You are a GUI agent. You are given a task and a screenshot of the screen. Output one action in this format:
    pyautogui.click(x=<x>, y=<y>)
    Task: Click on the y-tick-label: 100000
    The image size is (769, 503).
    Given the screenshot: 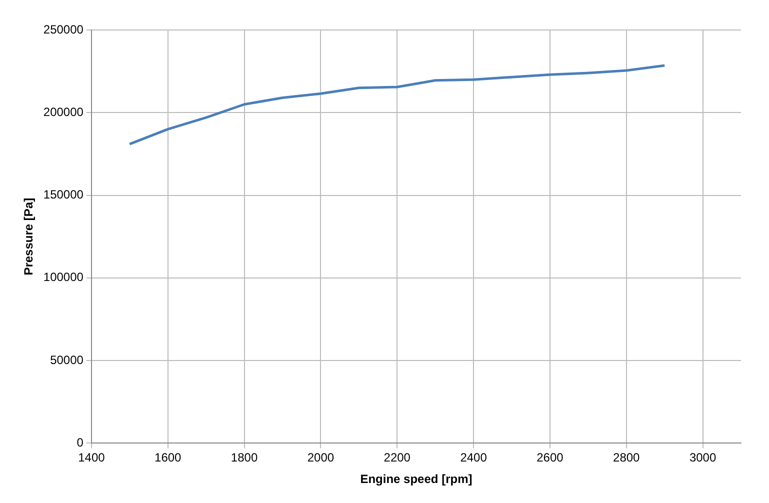 What is the action you would take?
    pyautogui.click(x=63, y=277)
    